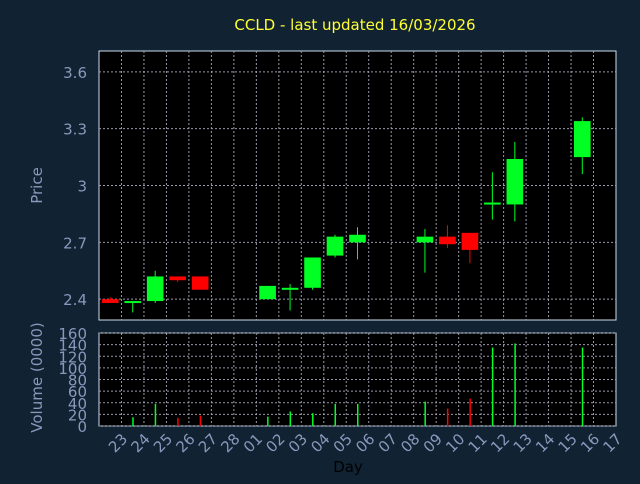  What do you see at coordinates (77, 392) in the screenshot?
I see `volume-tick-label: 60` at bounding box center [77, 392].